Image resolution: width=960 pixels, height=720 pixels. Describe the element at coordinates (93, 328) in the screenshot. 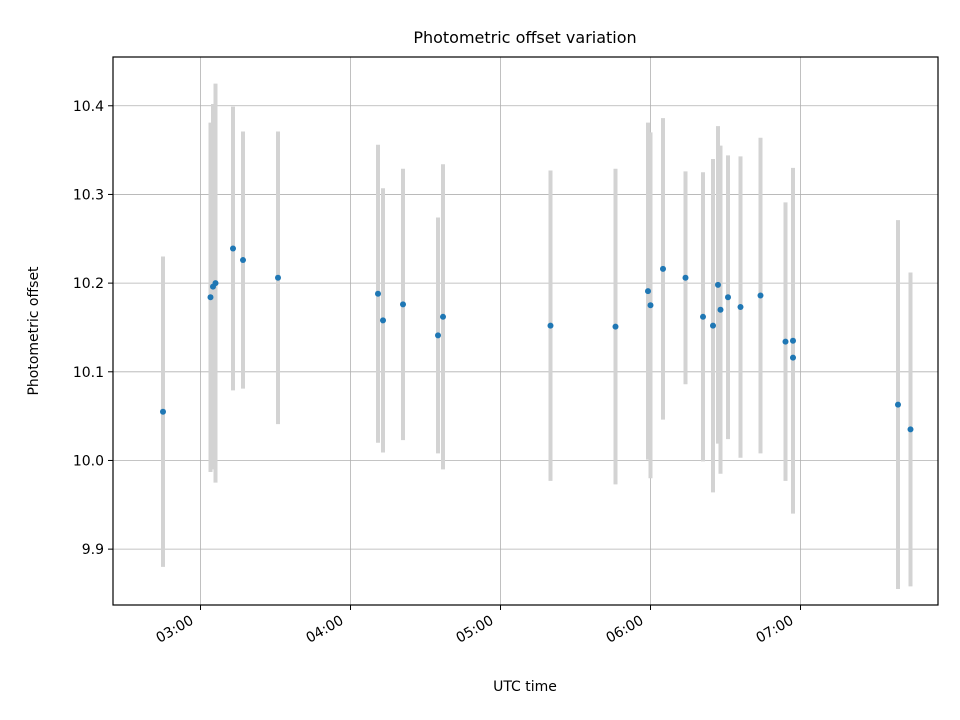

I see `y-axis-ticks: 9.9 10.0 10.1 10.2 10.3 10.4` at that location.